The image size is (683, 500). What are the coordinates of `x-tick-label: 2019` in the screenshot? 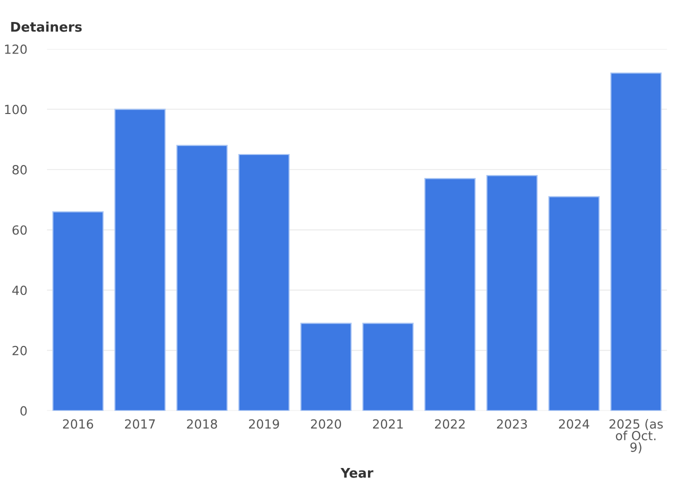 It's located at (264, 424).